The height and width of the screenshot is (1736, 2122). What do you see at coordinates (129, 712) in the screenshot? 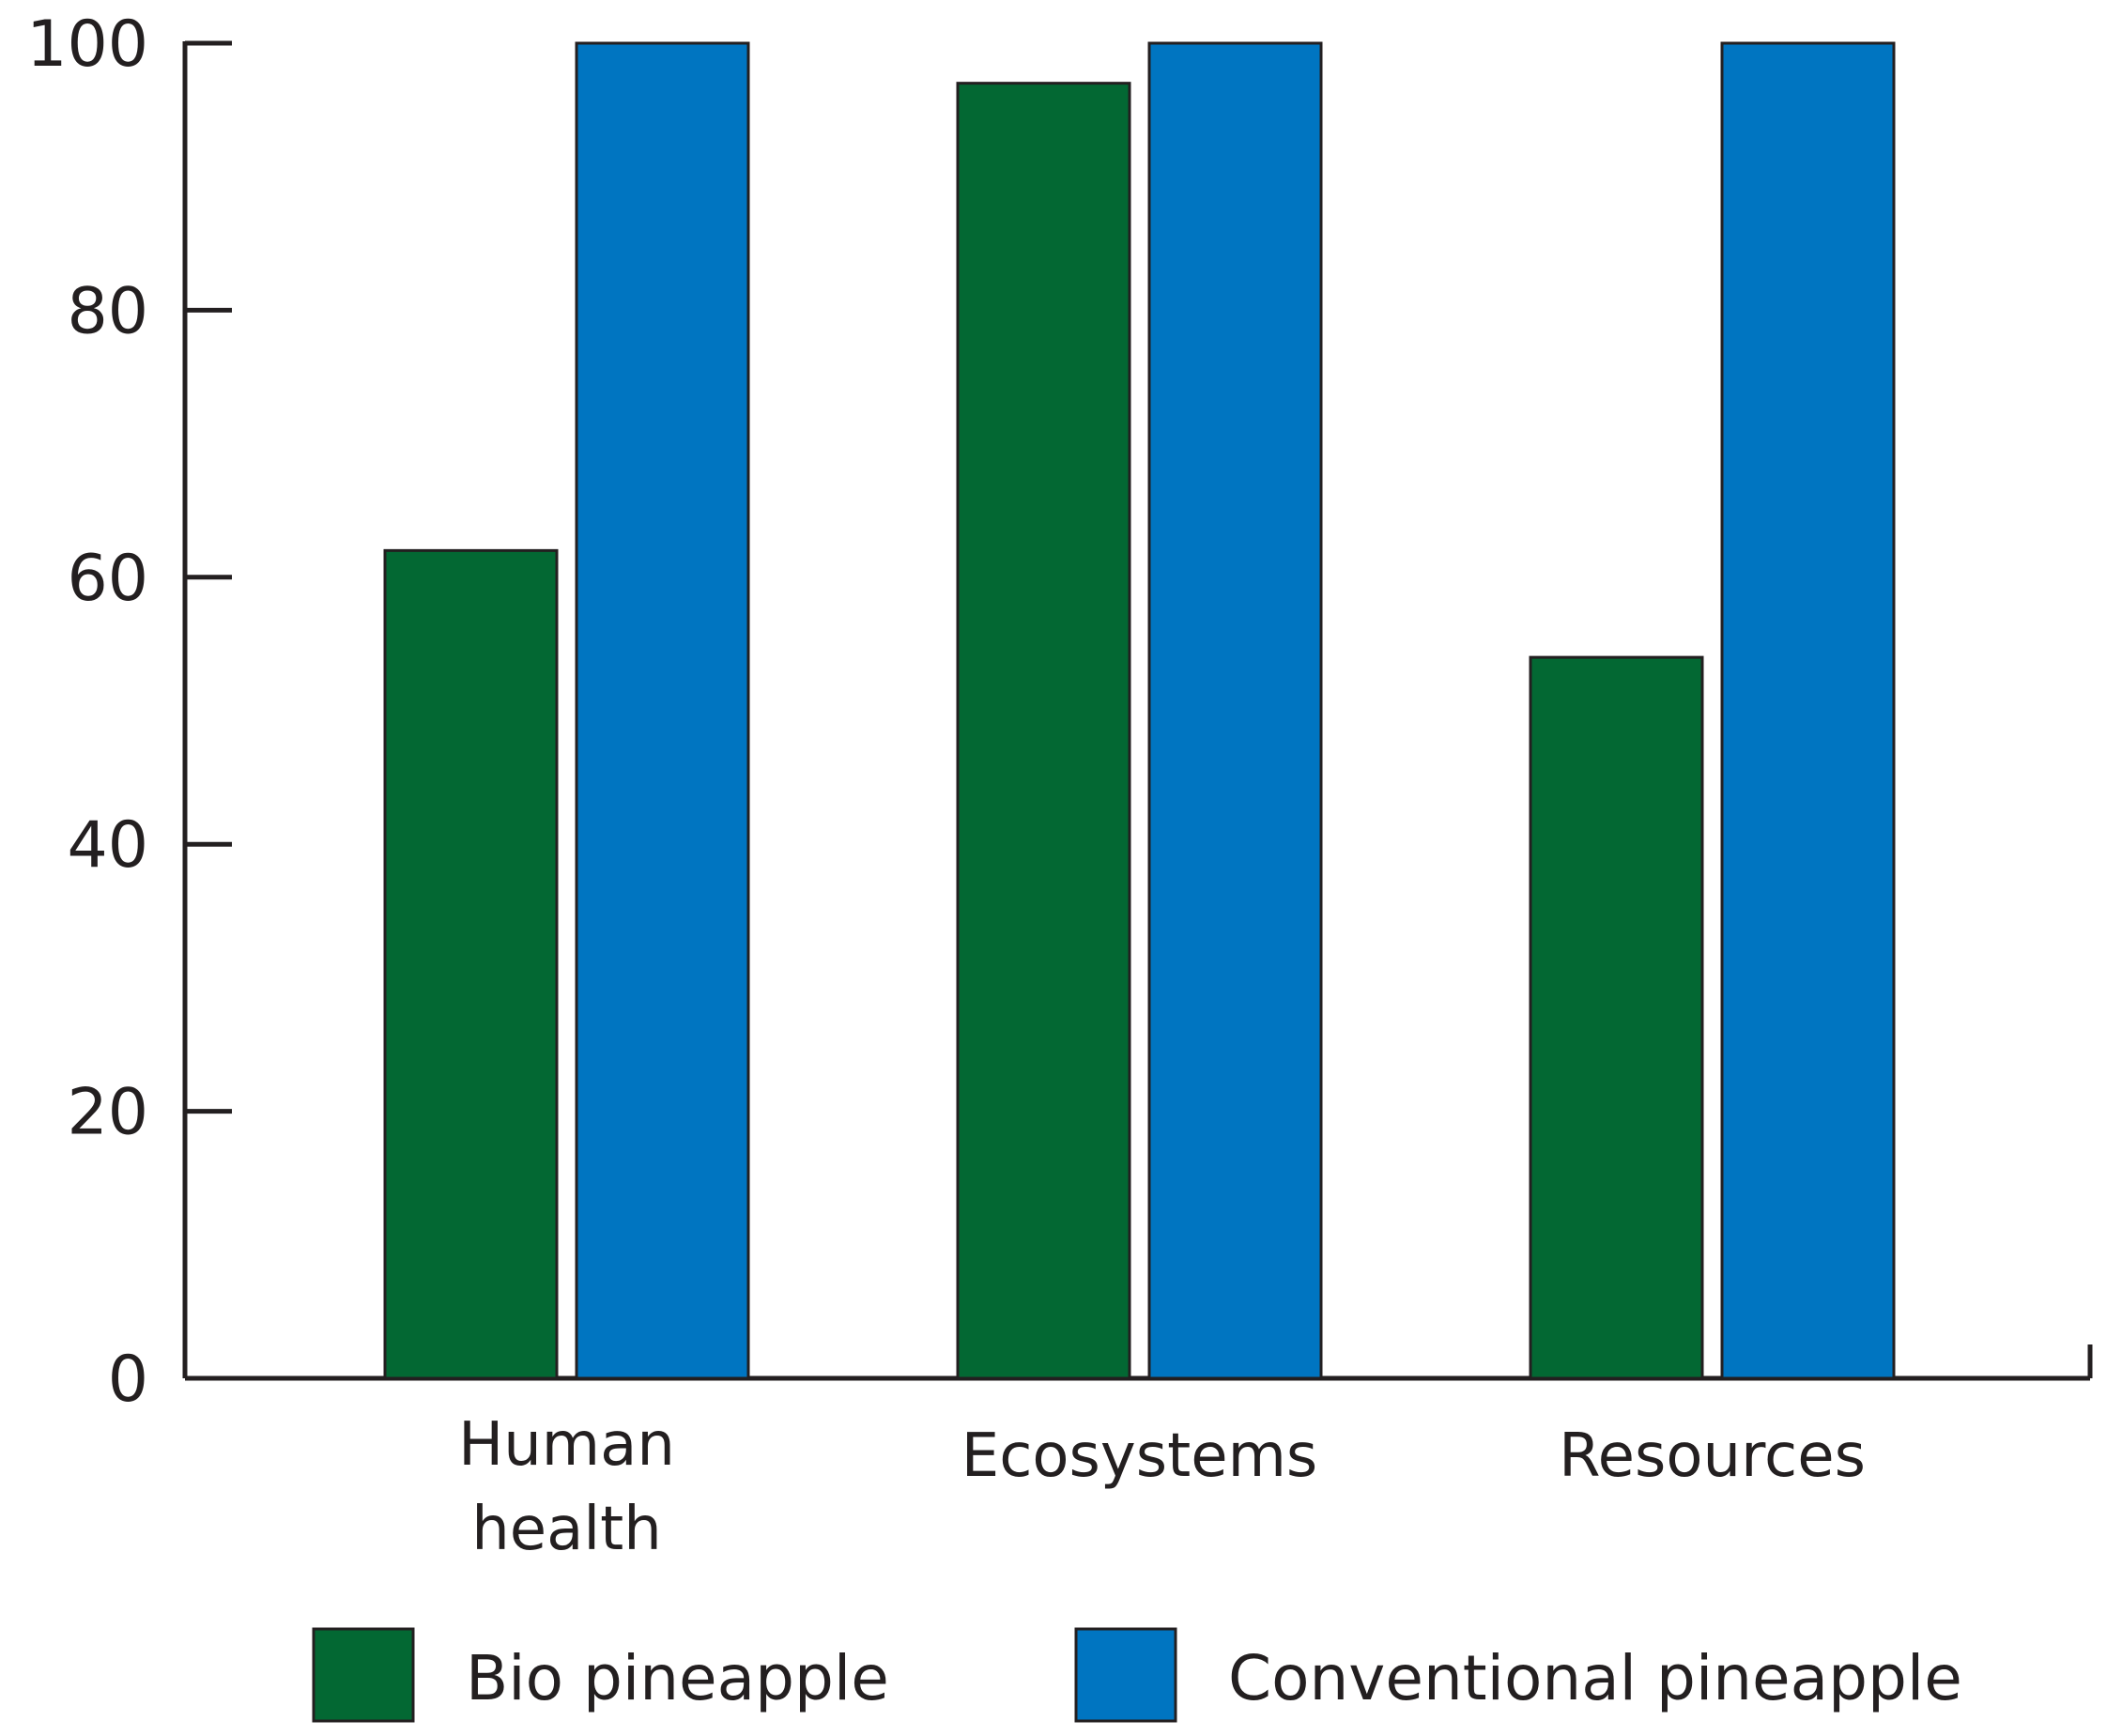
I see `y-axis-ticks: 0 20 40 60 80 100` at bounding box center [129, 712].